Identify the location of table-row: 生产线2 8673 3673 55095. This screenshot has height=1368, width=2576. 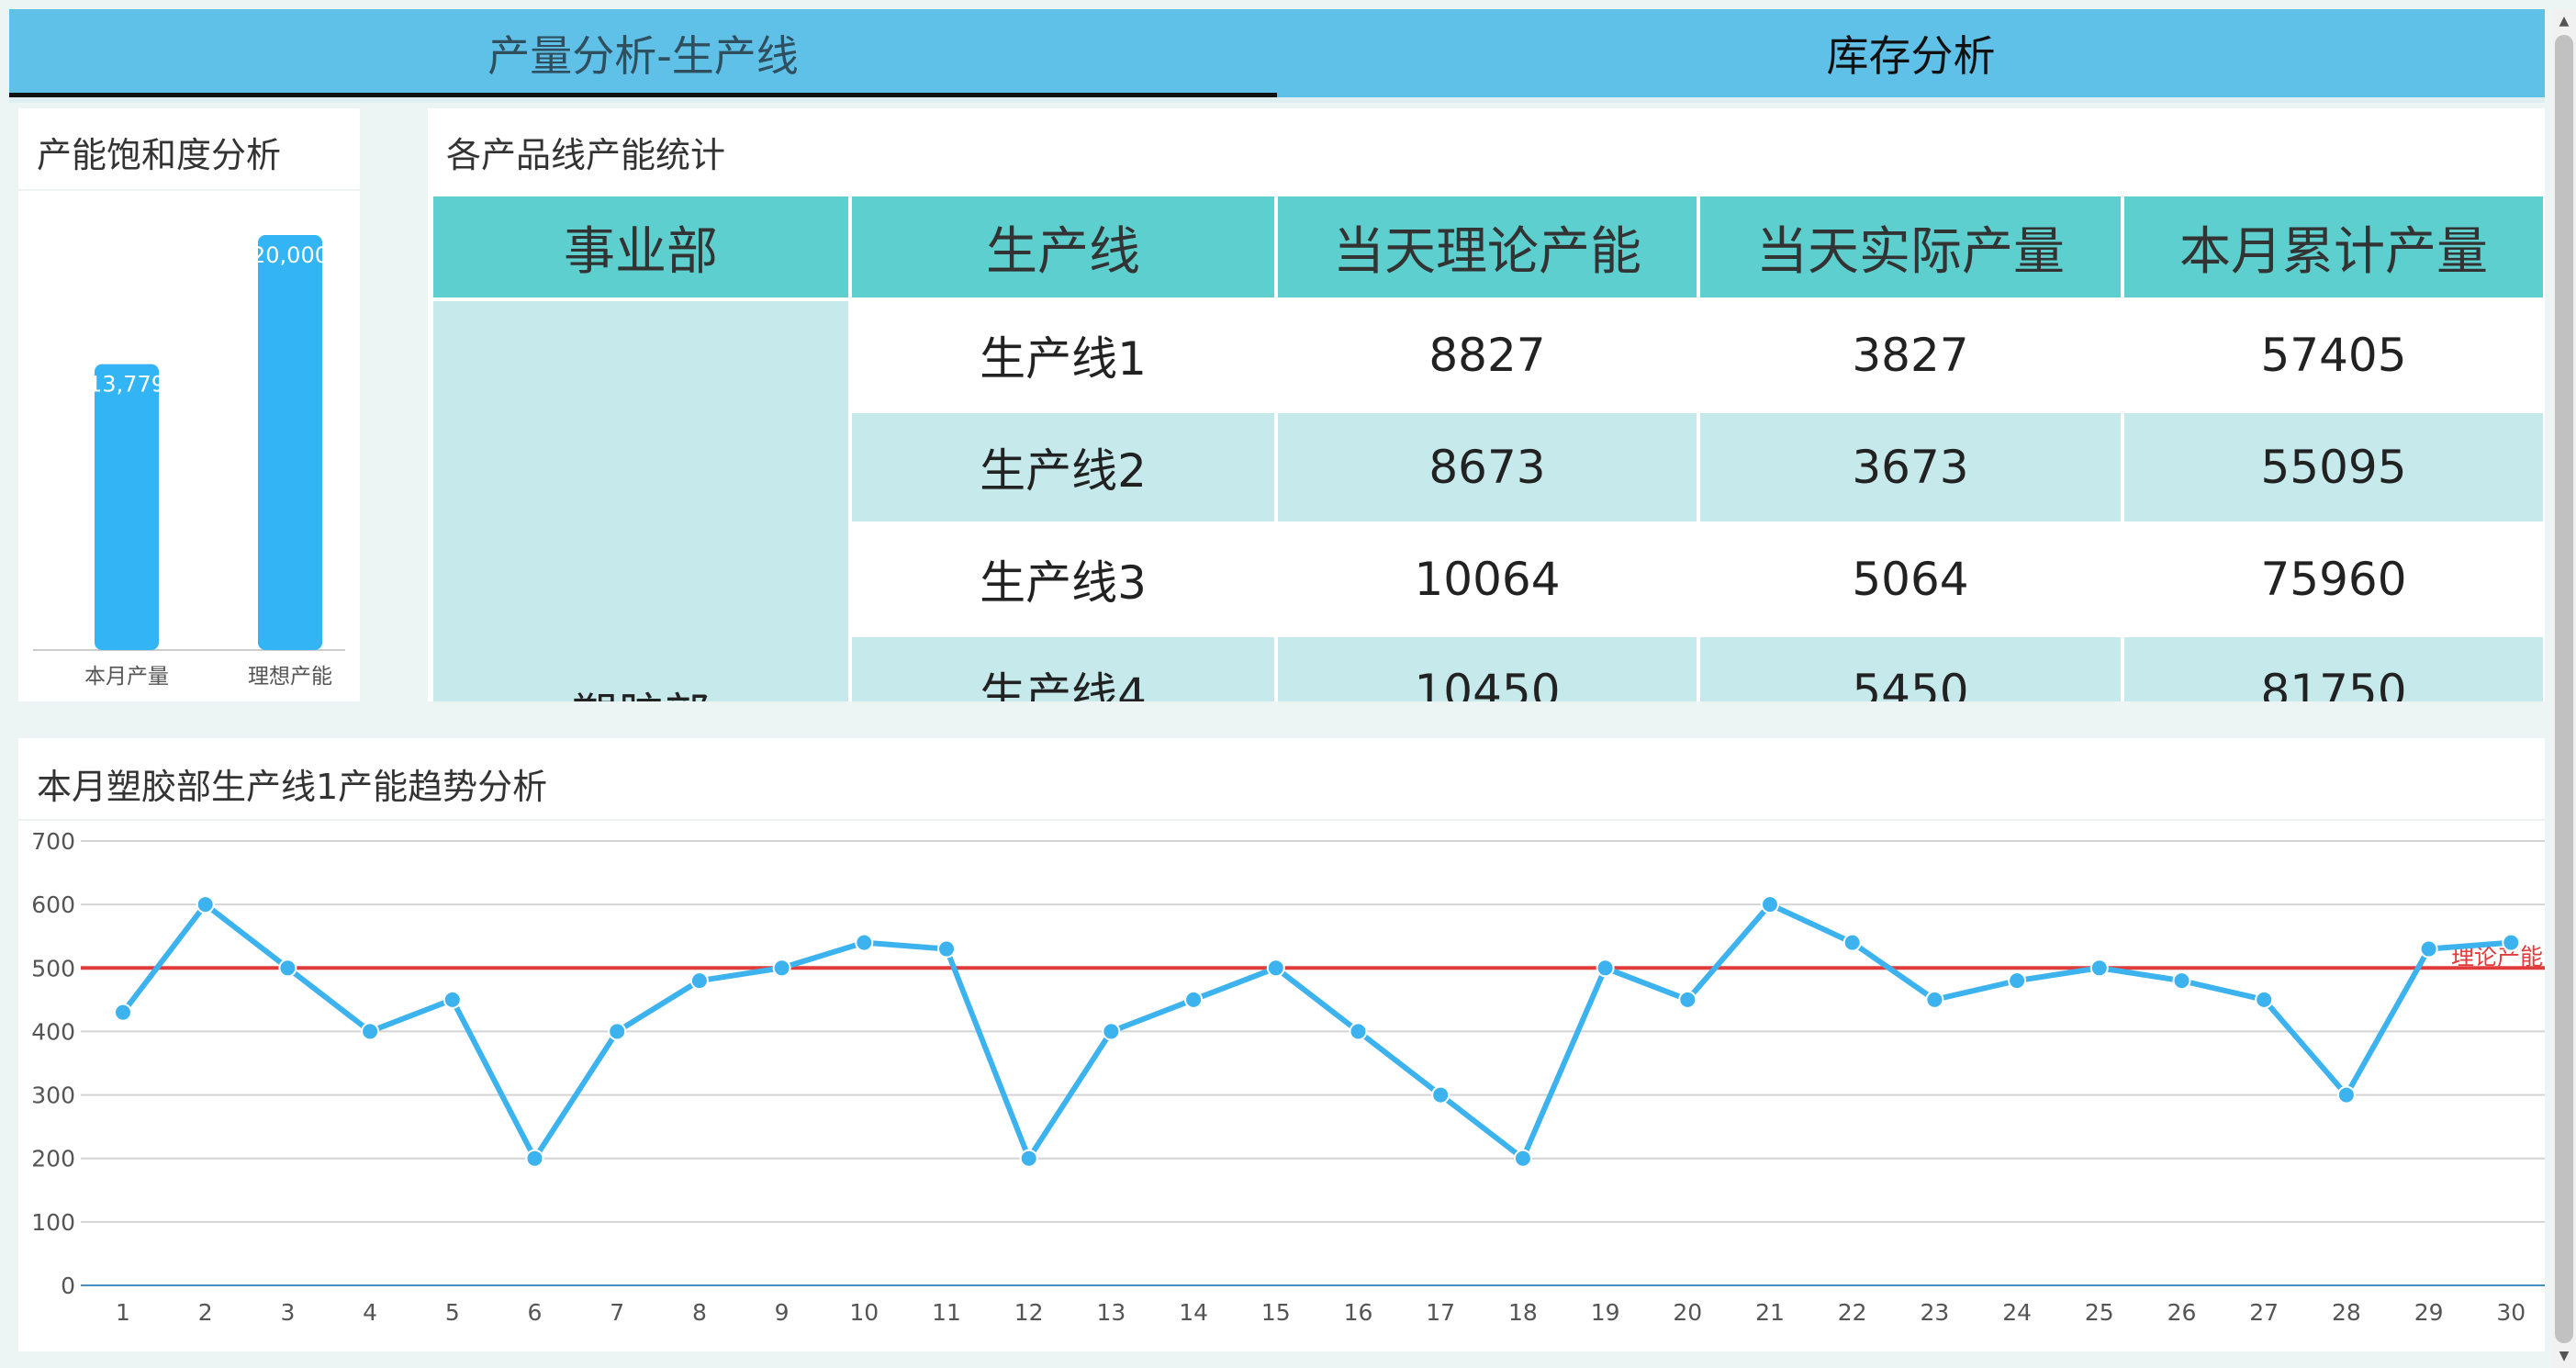
(1488, 467).